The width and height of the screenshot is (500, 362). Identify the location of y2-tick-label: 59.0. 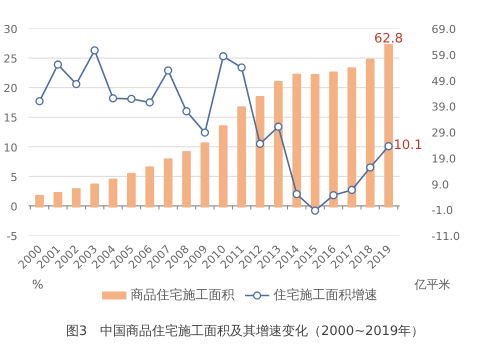
(444, 55).